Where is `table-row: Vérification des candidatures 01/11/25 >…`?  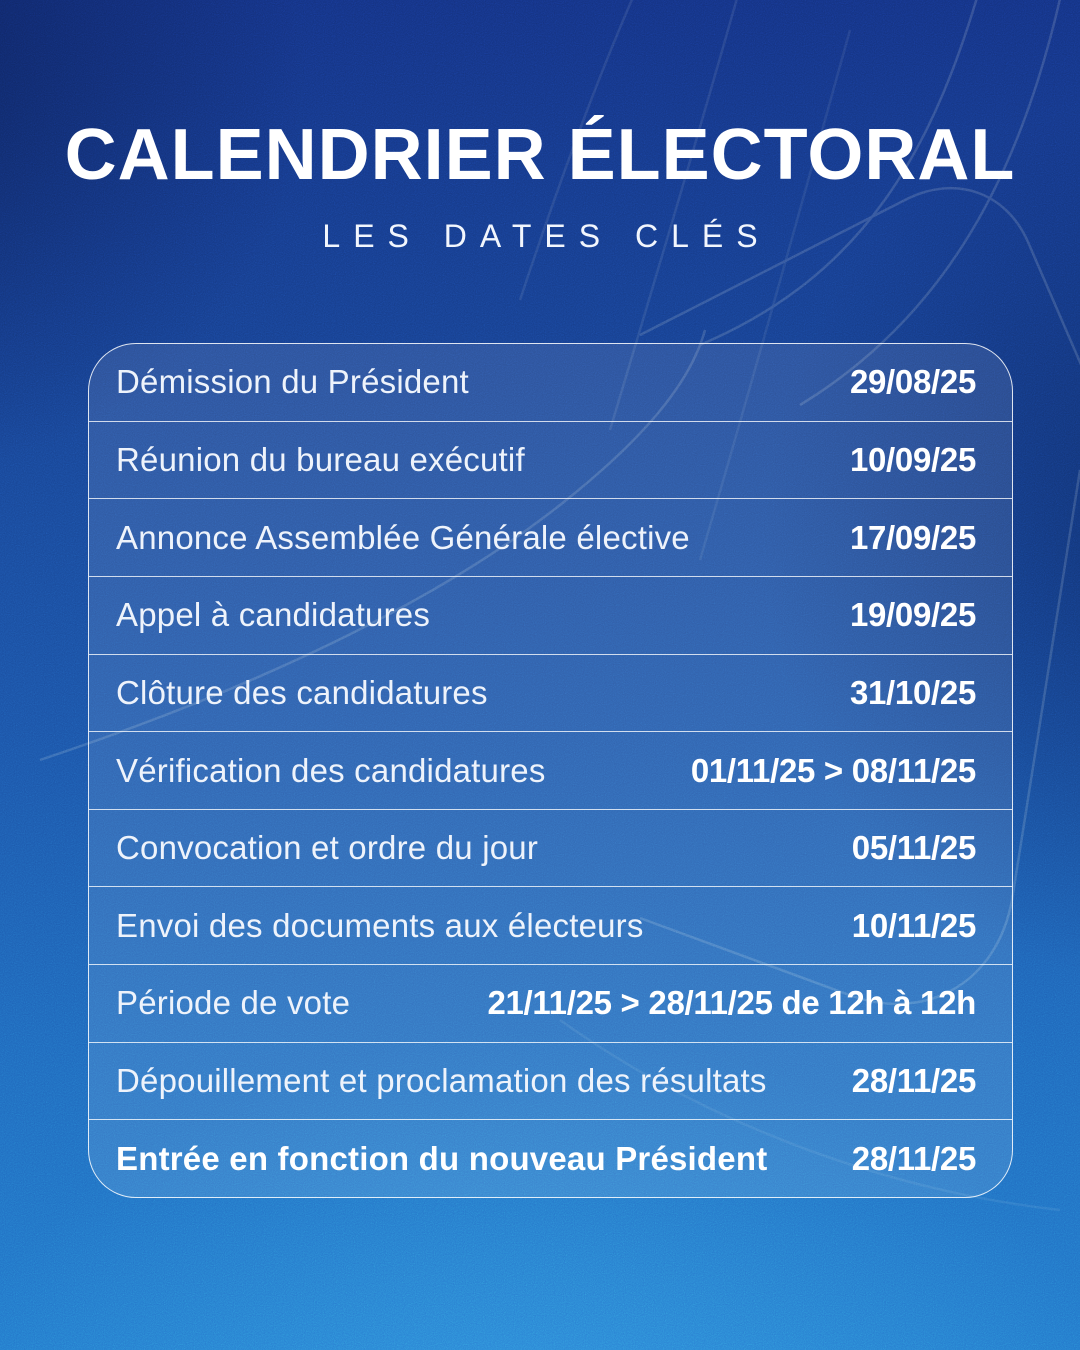
table-row: Vérification des candidatures 01/11/25 >… is located at coordinates (550, 770).